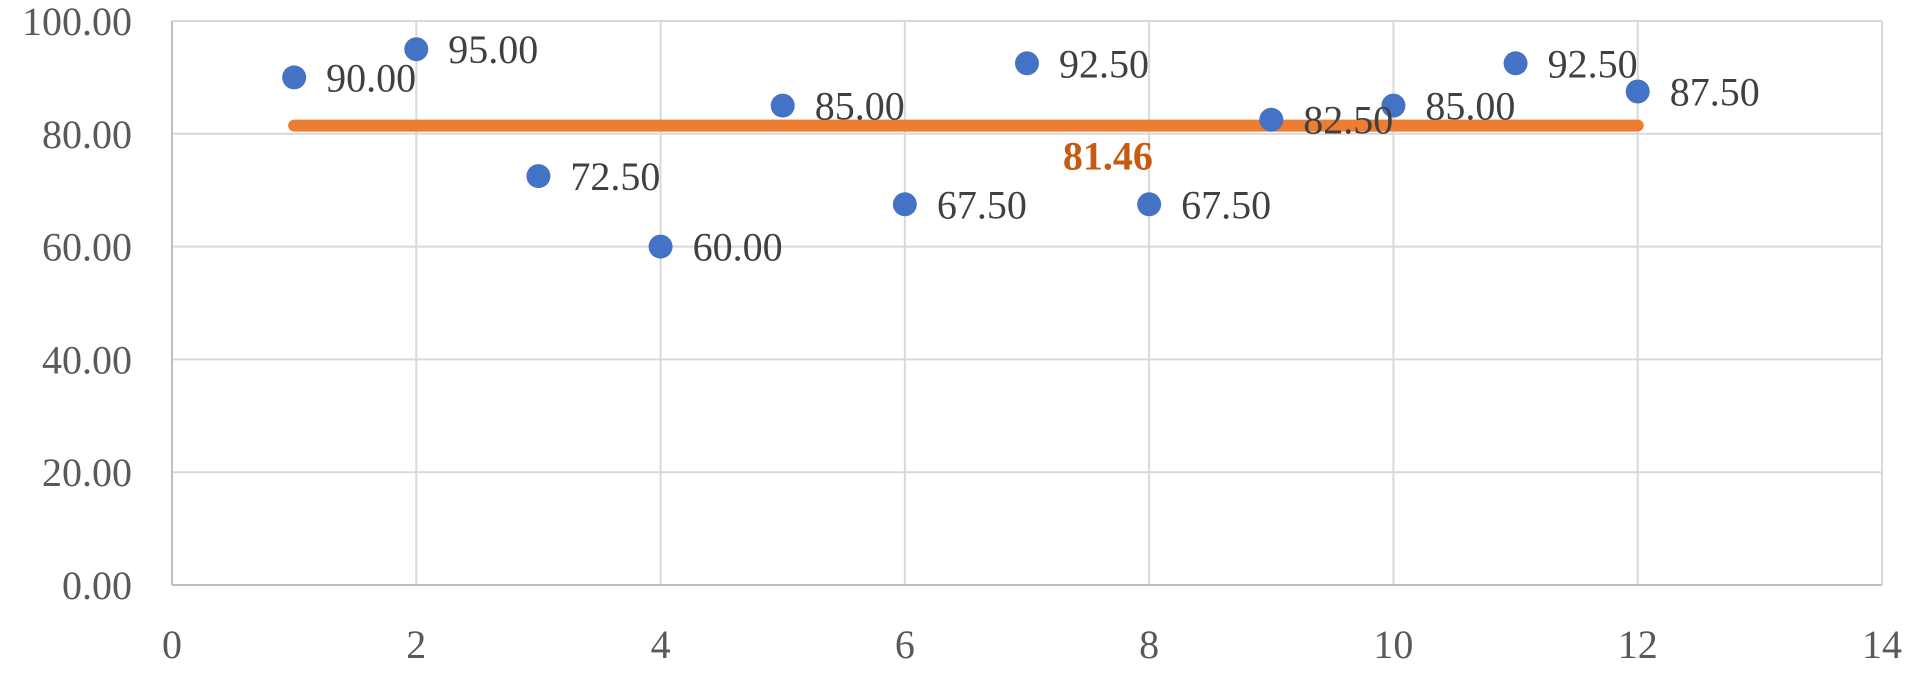 The width and height of the screenshot is (1919, 679). What do you see at coordinates (738, 247) in the screenshot?
I see `data-label: 60.00` at bounding box center [738, 247].